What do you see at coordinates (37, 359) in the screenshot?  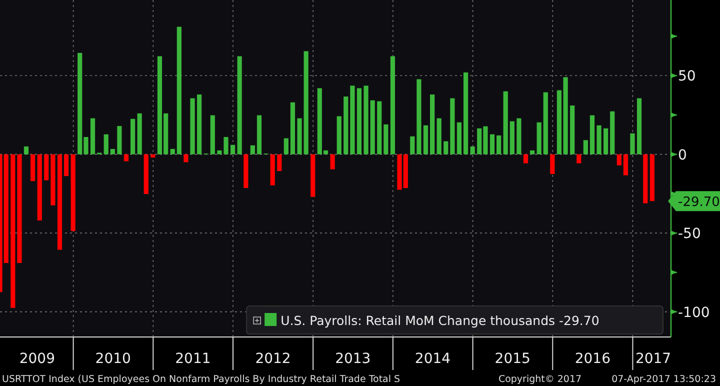 I see `x-tick-label: 2009` at bounding box center [37, 359].